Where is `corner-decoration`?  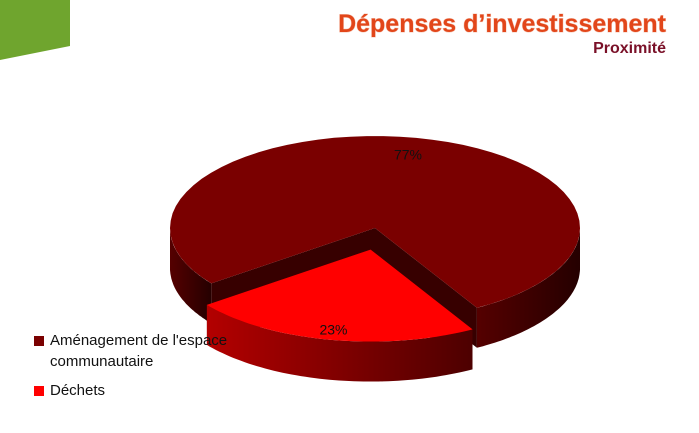
corner-decoration is located at coordinates (35, 30).